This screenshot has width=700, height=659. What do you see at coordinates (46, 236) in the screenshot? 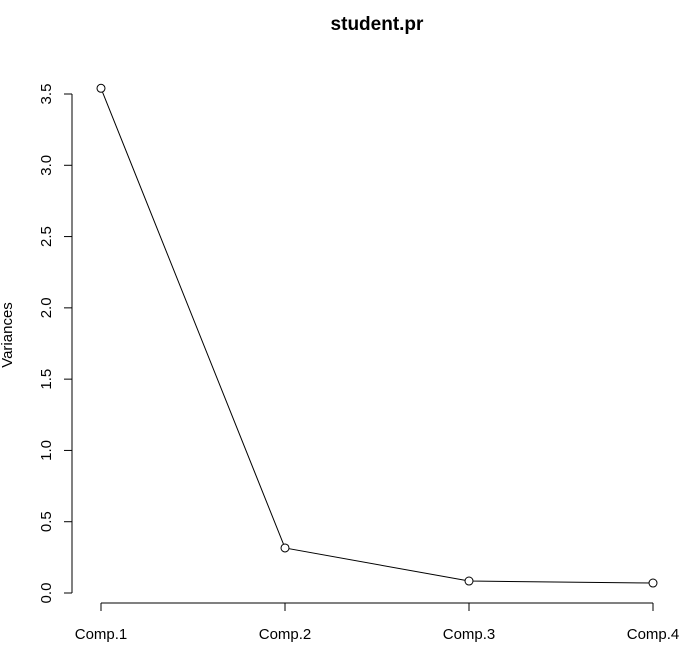
I see `y-tick-label: 2.5` at bounding box center [46, 236].